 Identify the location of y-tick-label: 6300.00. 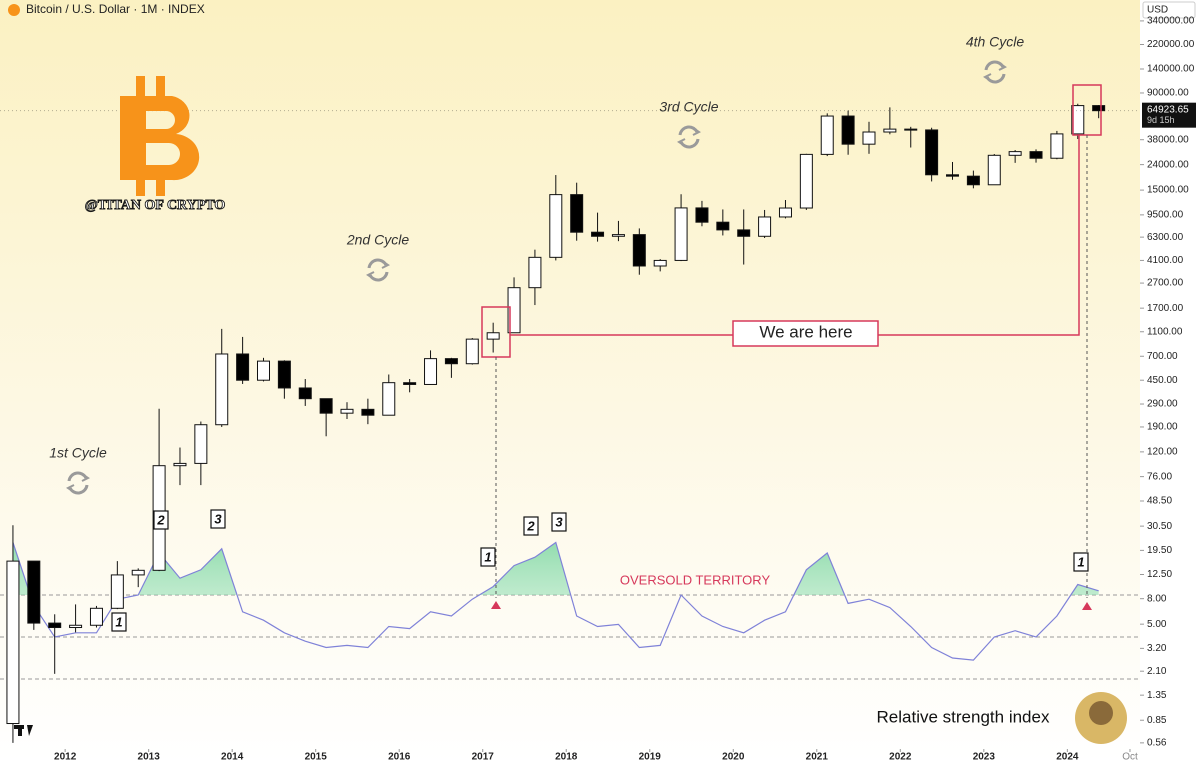
(1165, 237).